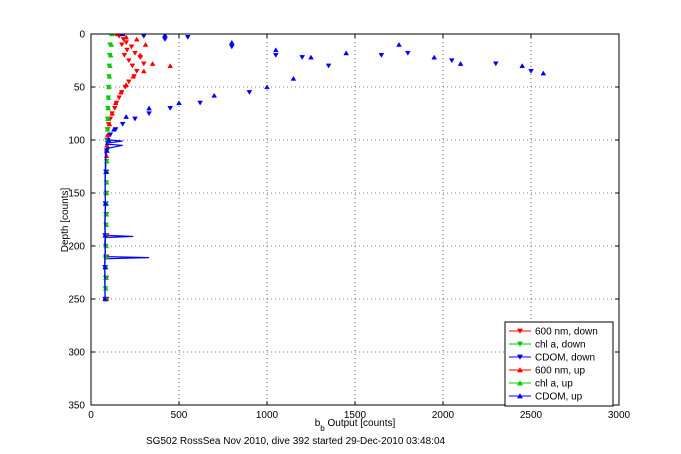  I want to click on legend-box, so click(559, 364).